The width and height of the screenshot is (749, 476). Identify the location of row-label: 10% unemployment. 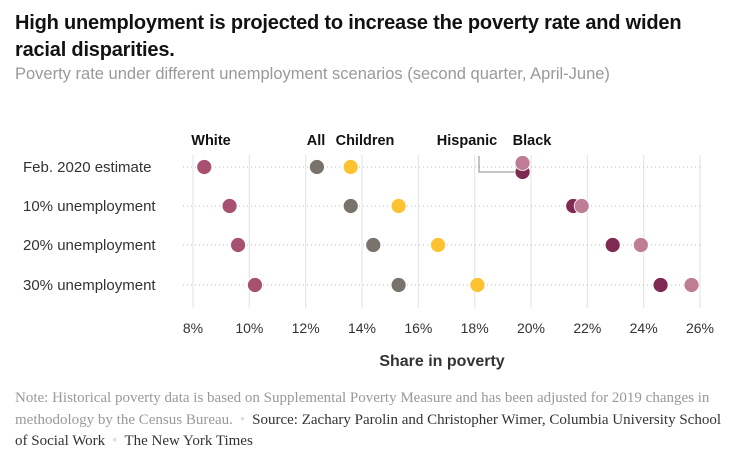
(89, 206).